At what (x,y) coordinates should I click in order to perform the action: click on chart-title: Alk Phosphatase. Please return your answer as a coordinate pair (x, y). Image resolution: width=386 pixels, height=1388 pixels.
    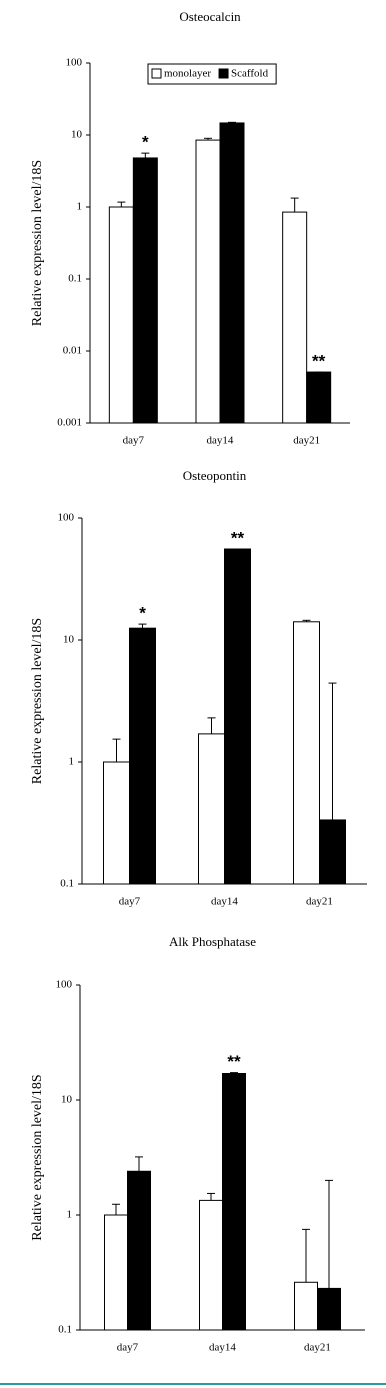
    Looking at the image, I should click on (212, 941).